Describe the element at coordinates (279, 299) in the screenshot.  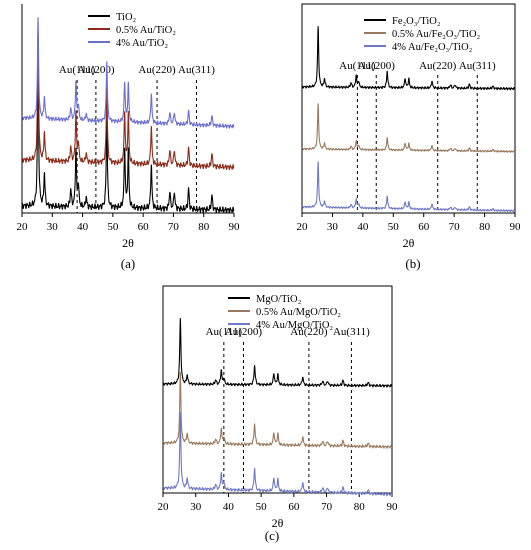
I see `legend-entry: MgO/TiO₂` at that location.